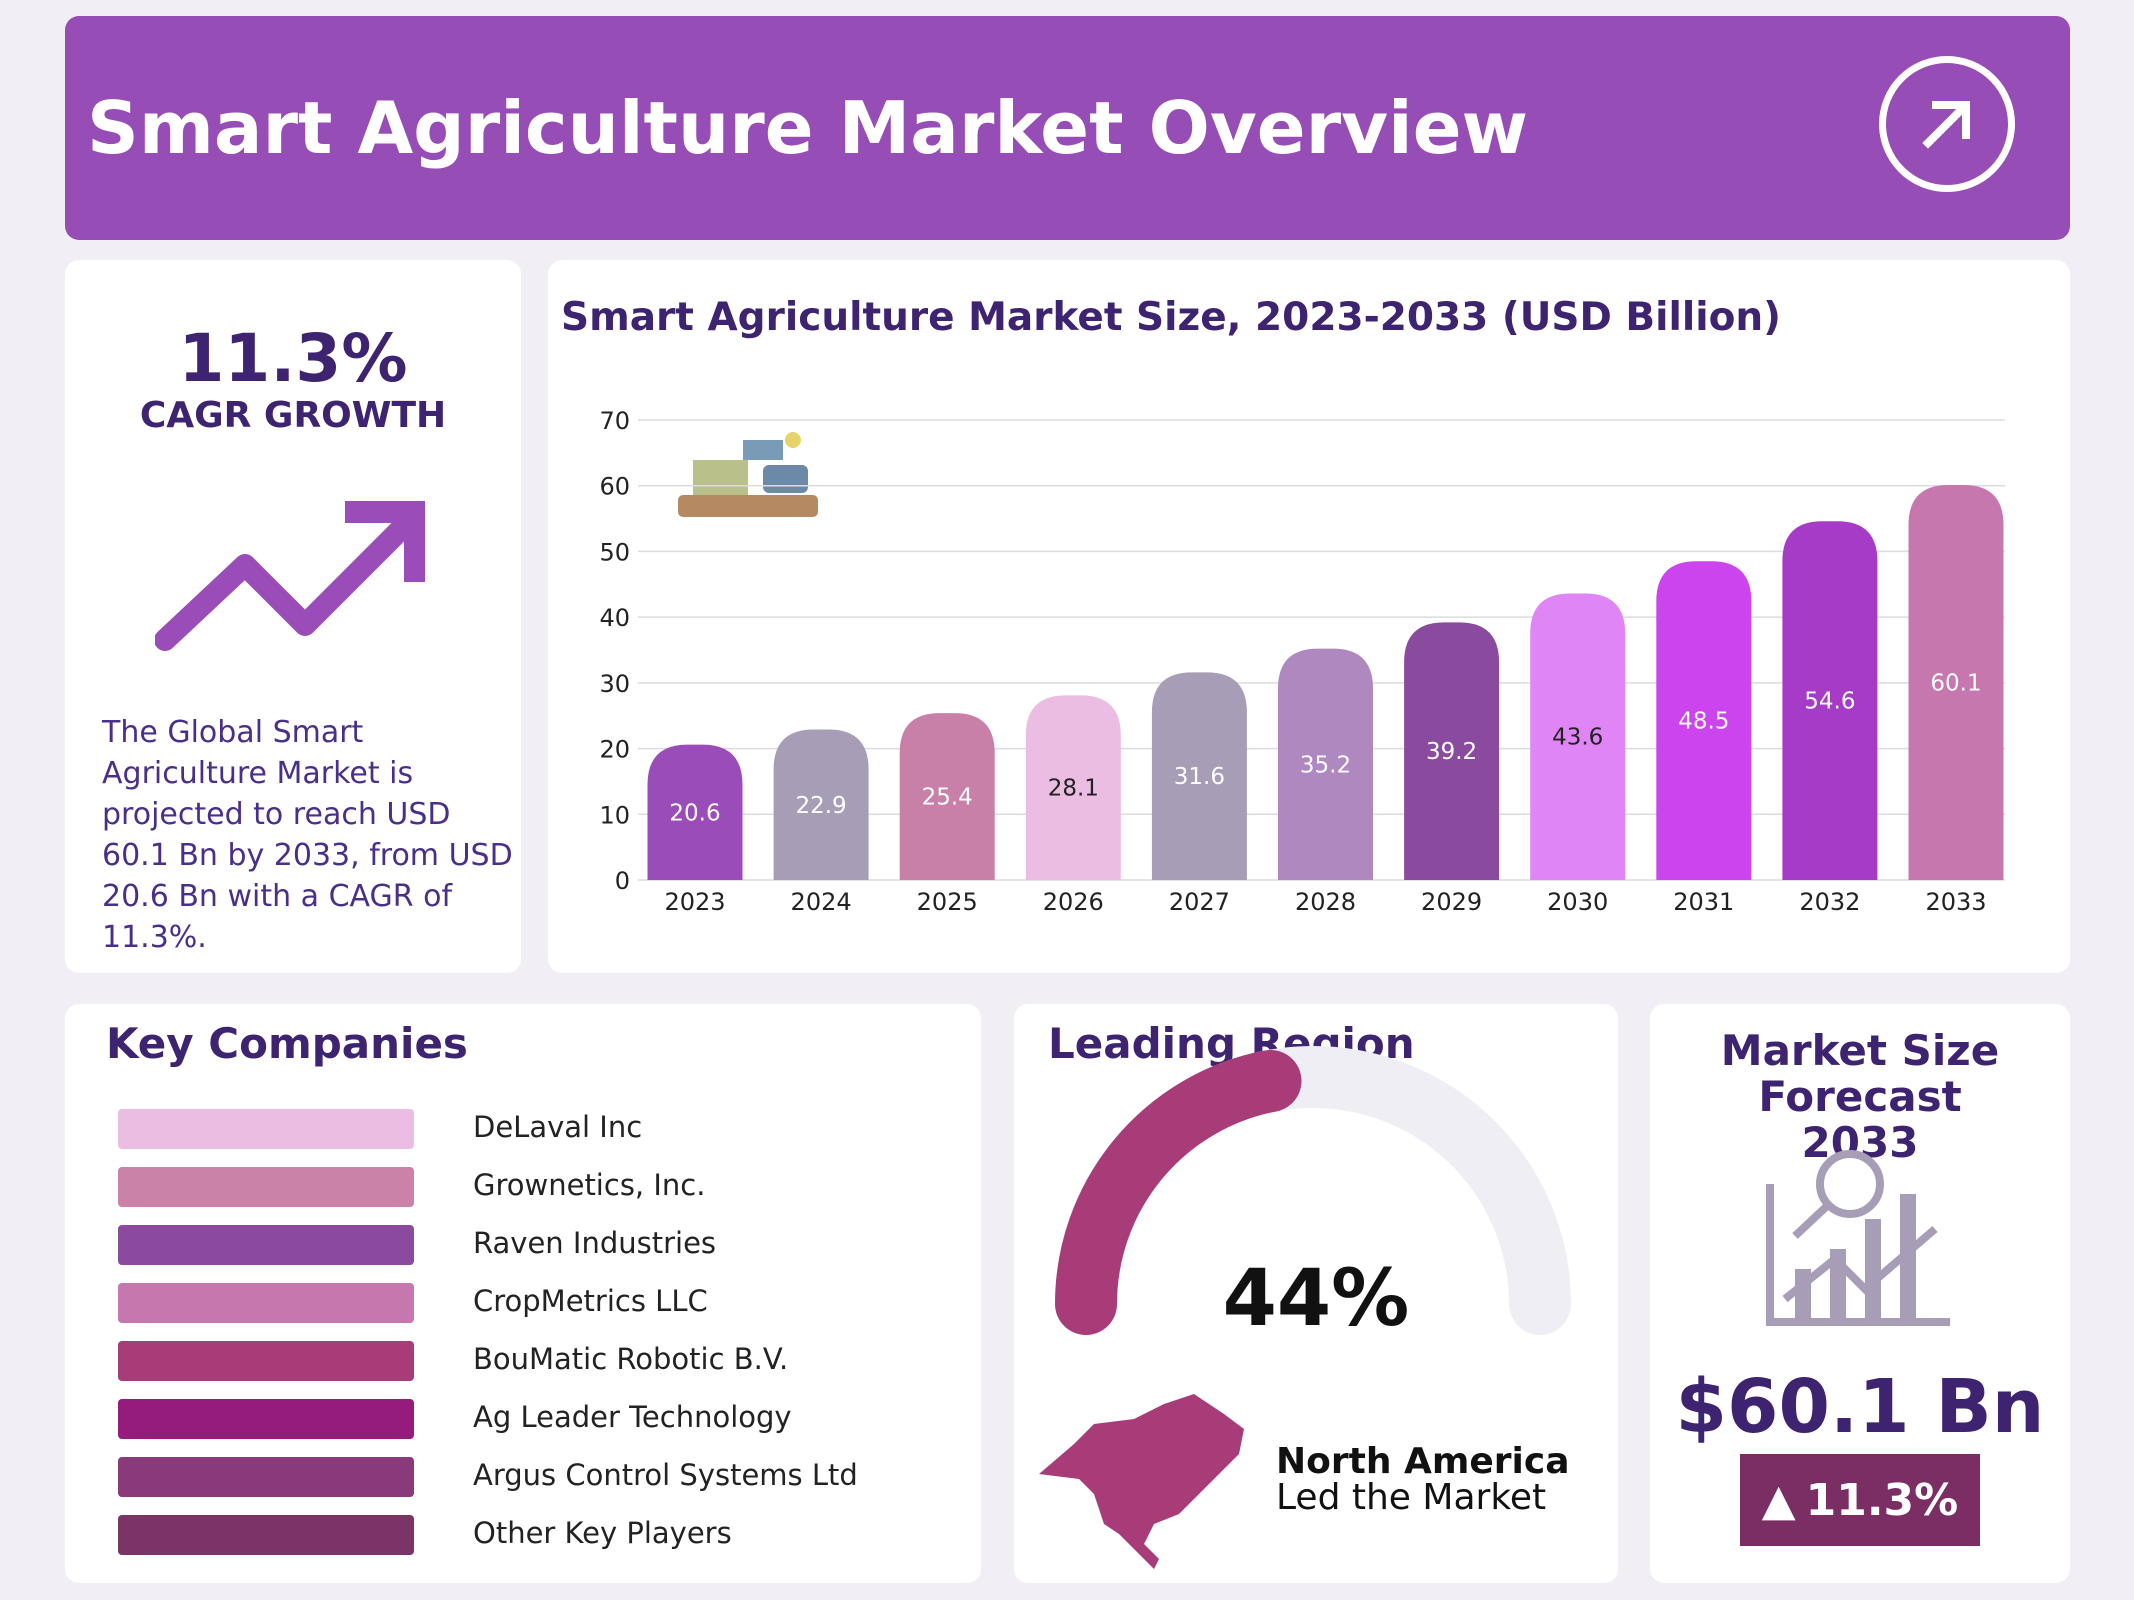  What do you see at coordinates (821, 902) in the screenshot?
I see `x-tick-label: 2024` at bounding box center [821, 902].